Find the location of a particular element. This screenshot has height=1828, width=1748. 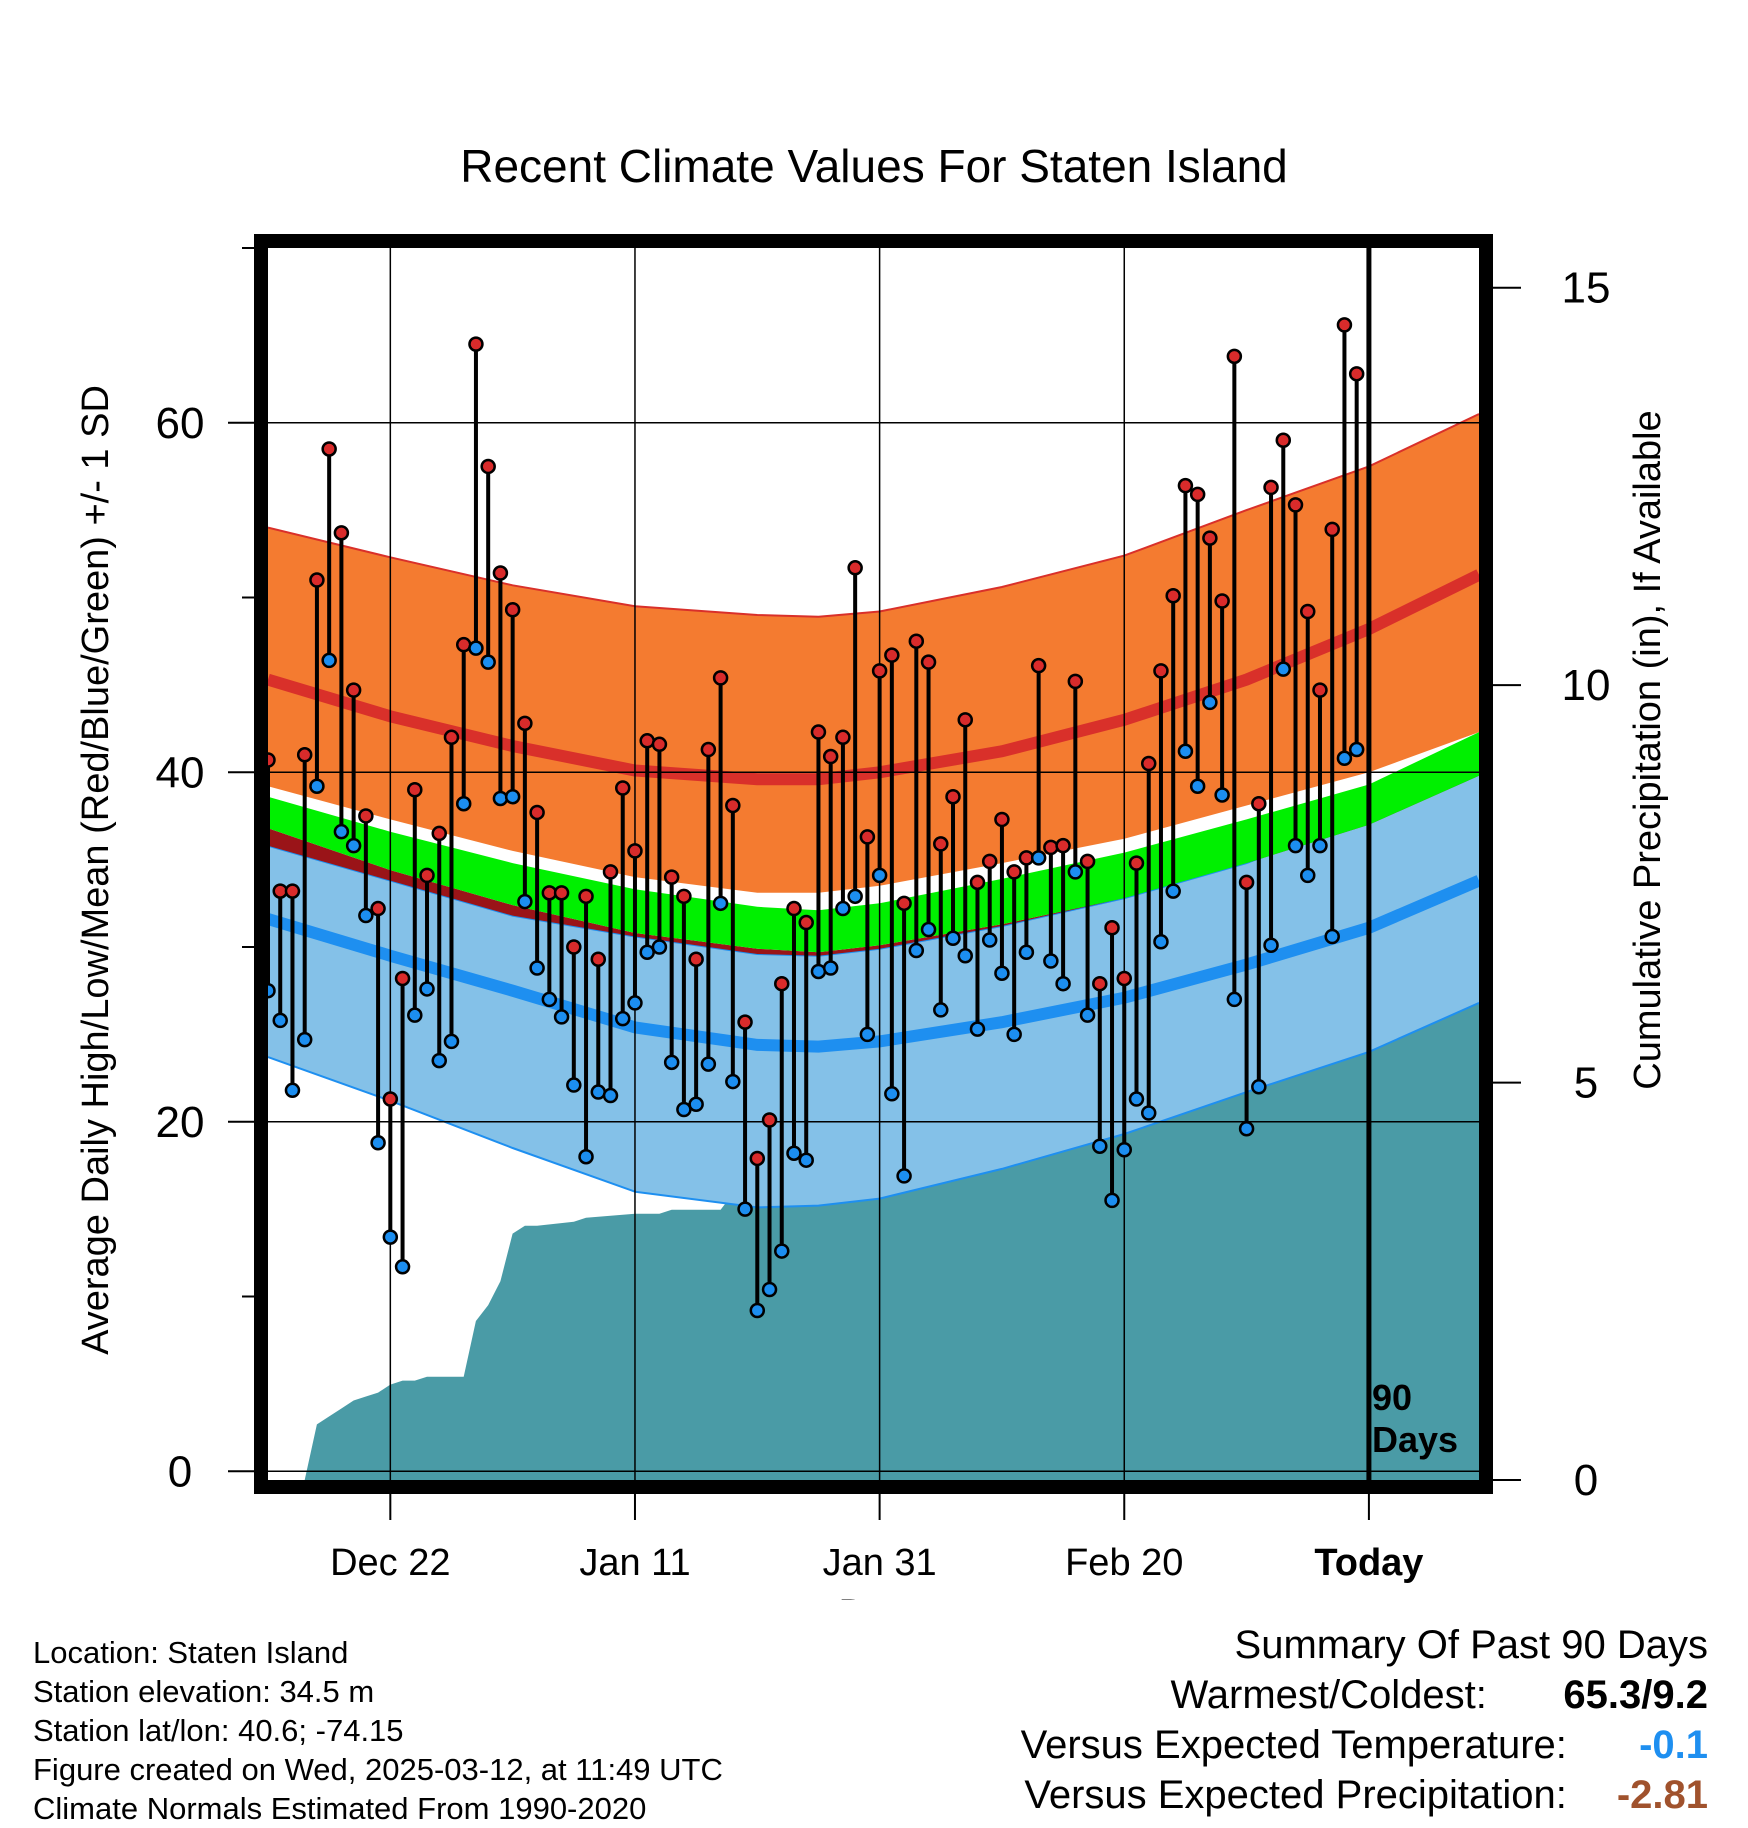

info-normals: Climate Normals Estimated From 1990-2020 is located at coordinates (340, 1808).